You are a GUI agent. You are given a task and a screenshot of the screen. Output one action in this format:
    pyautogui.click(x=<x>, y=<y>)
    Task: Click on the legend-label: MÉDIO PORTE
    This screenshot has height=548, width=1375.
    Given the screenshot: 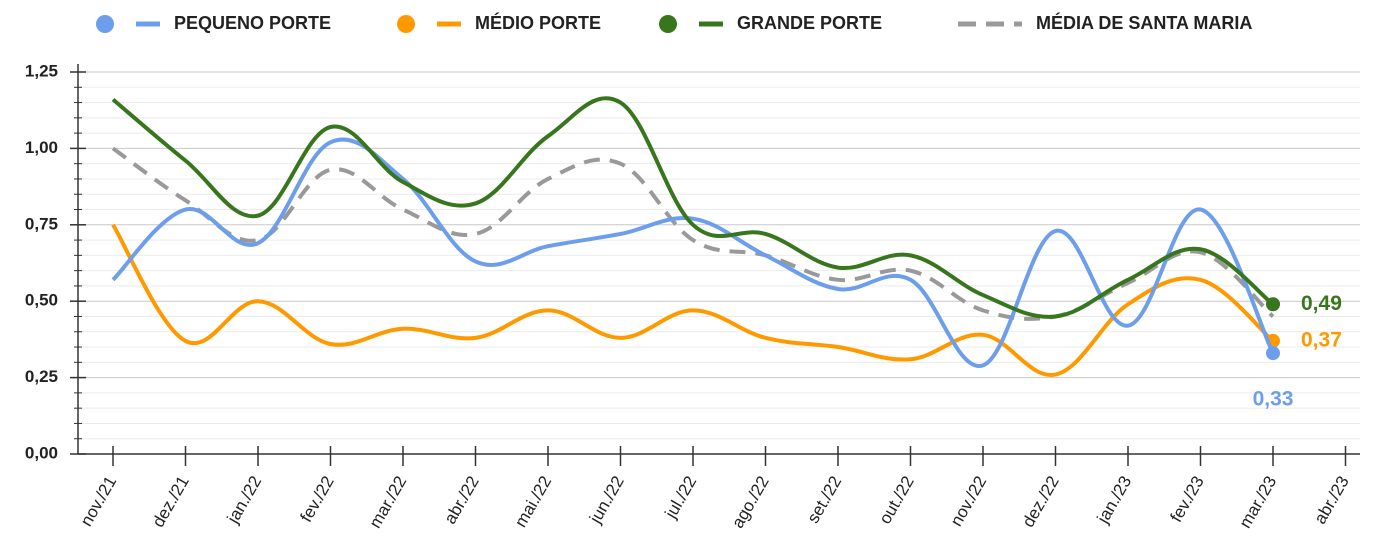 What is the action you would take?
    pyautogui.click(x=538, y=22)
    